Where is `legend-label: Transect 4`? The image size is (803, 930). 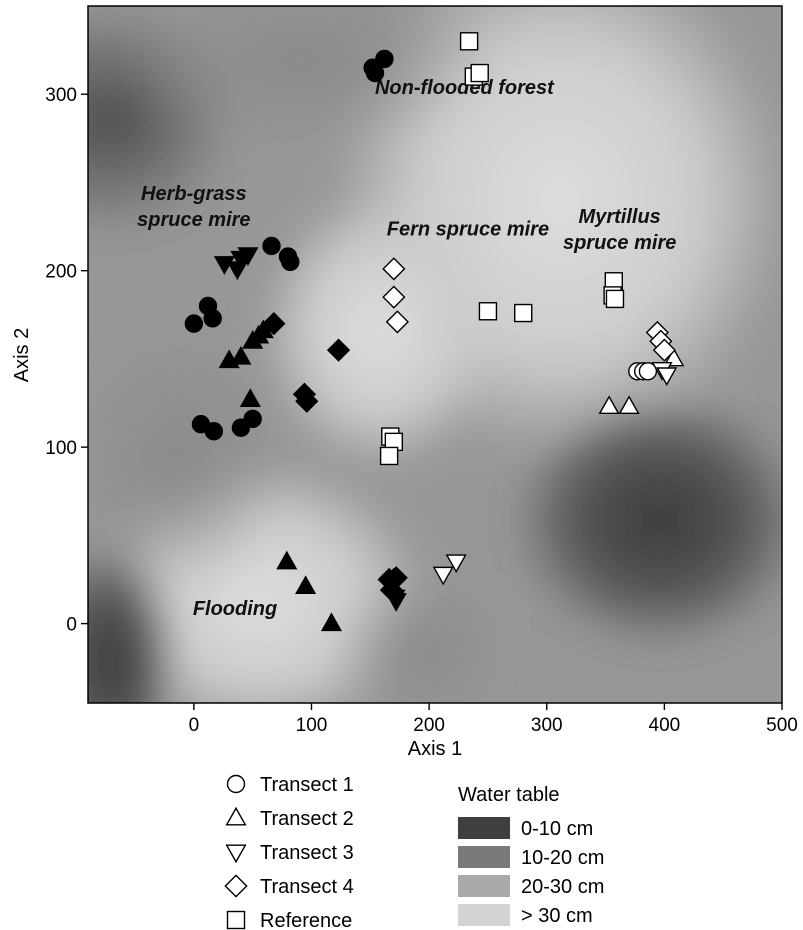
legend-label: Transect 4 is located at coordinates (307, 887).